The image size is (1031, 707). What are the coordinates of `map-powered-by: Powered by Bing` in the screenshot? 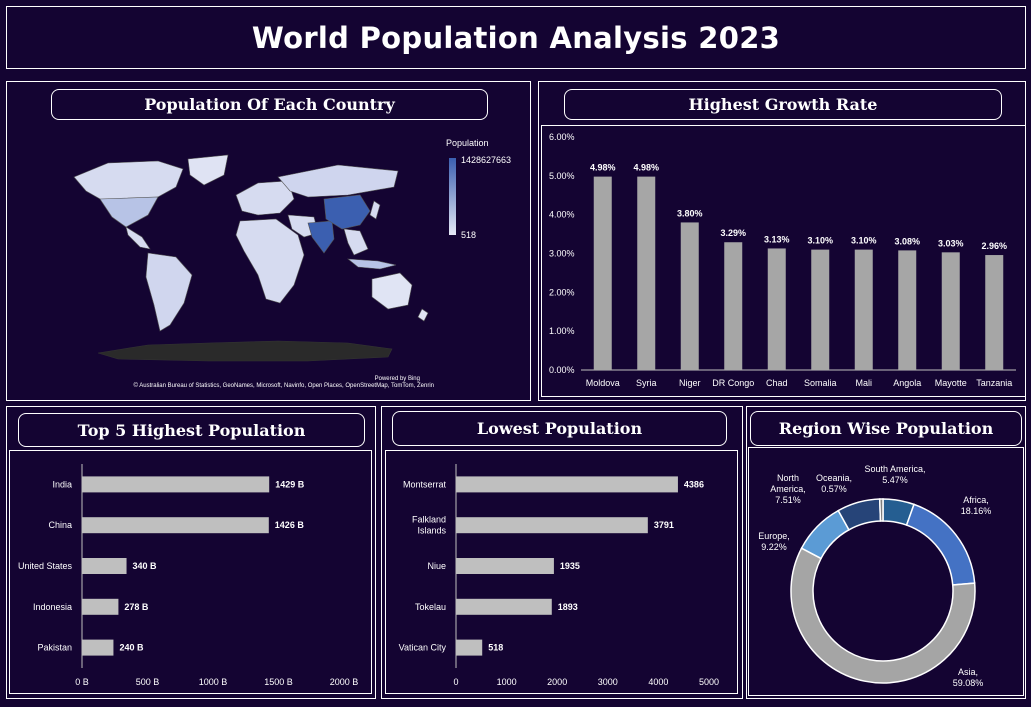 It's located at (397, 379).